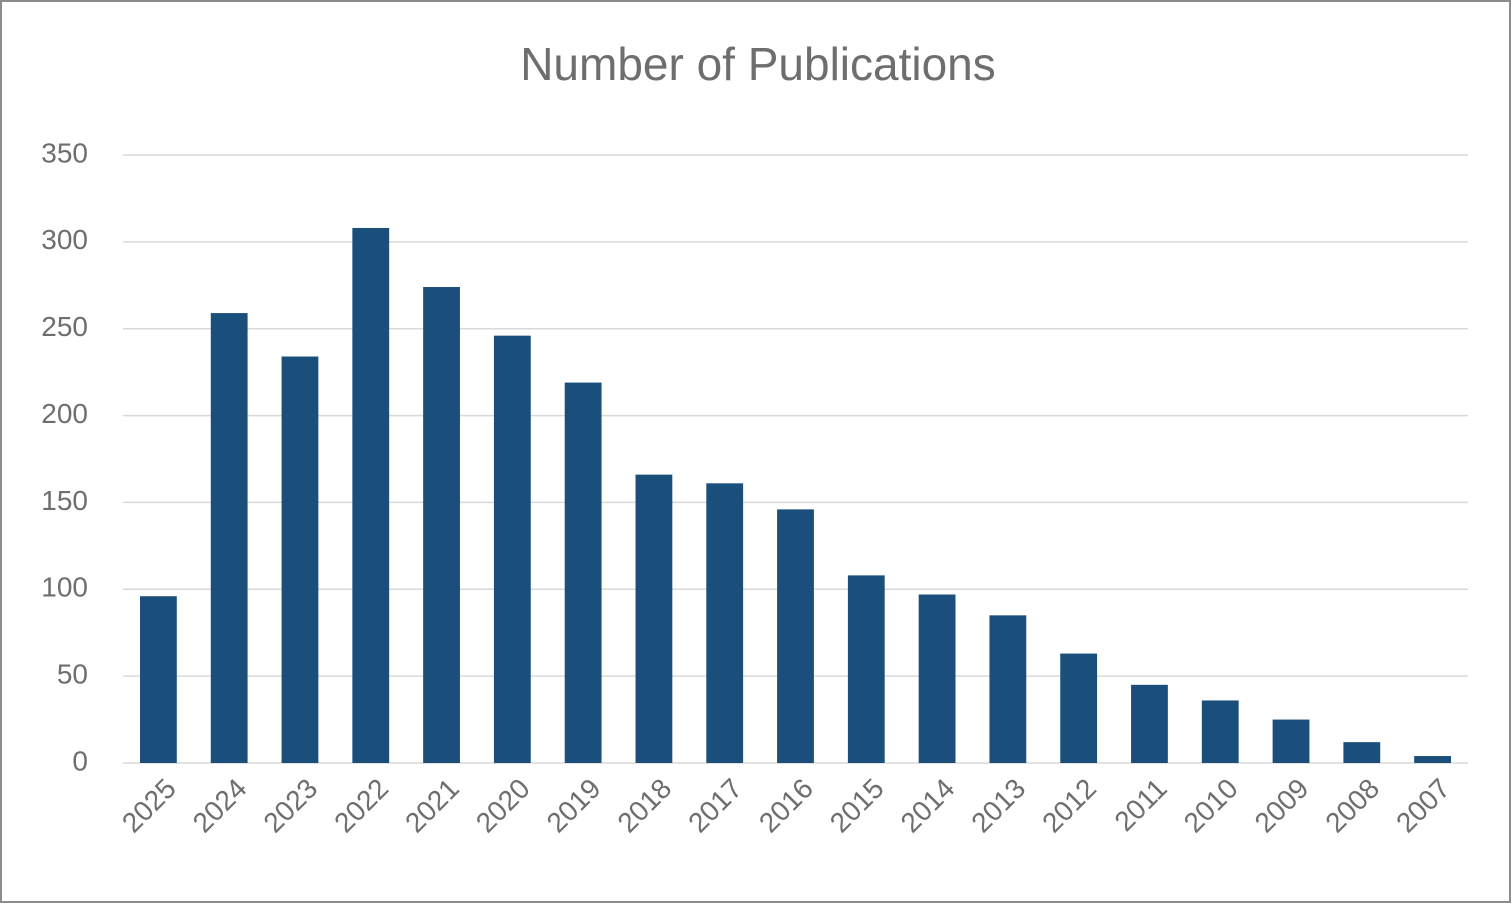 This screenshot has height=903, width=1511. I want to click on y-tick-label: 250, so click(64, 326).